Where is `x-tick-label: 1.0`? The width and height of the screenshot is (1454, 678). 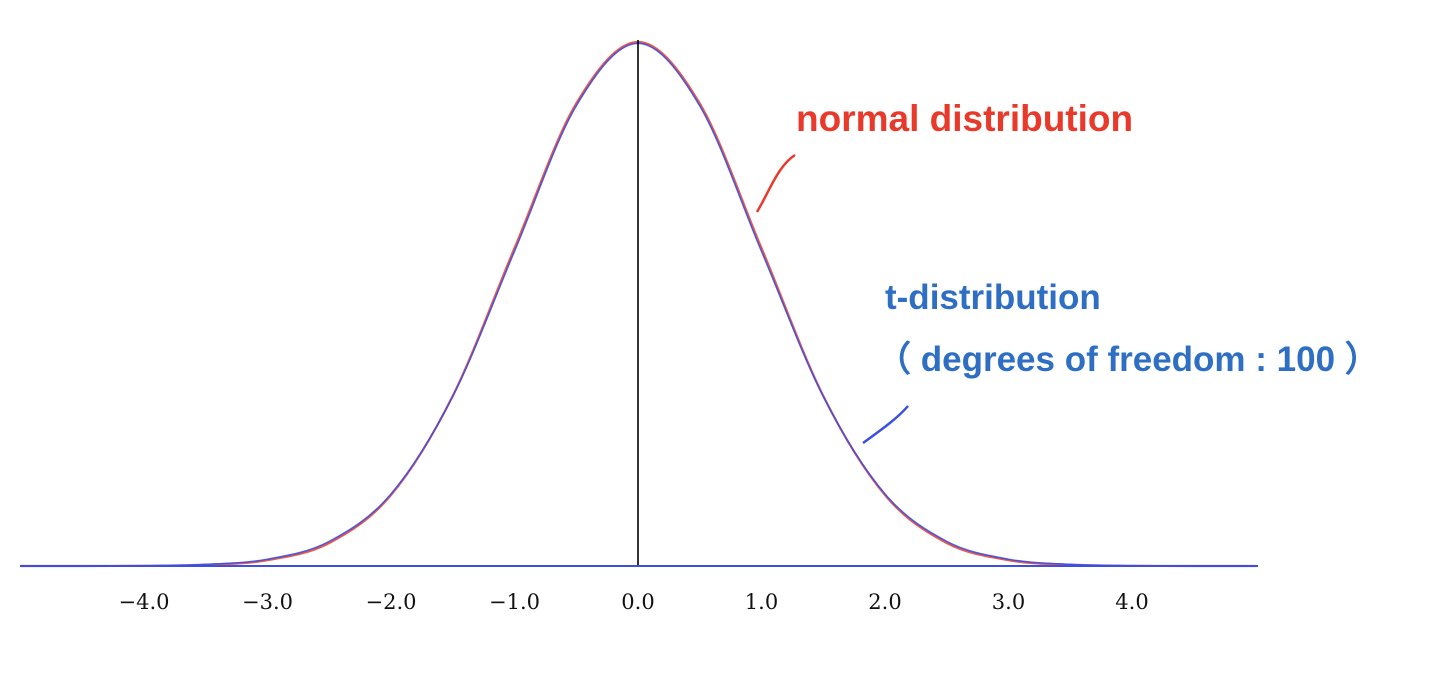 x-tick-label: 1.0 is located at coordinates (761, 602).